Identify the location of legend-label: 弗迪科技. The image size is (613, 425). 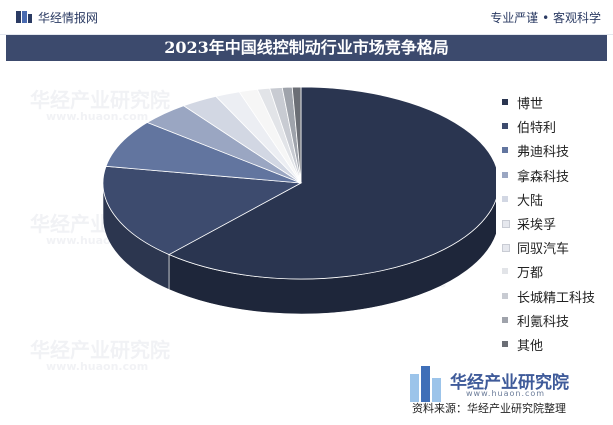
(543, 153).